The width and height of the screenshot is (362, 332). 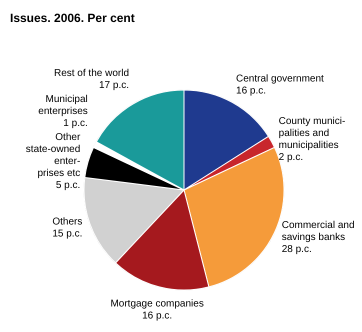 What do you see at coordinates (75, 123) in the screenshot?
I see `data-label: 1 p.c.` at bounding box center [75, 123].